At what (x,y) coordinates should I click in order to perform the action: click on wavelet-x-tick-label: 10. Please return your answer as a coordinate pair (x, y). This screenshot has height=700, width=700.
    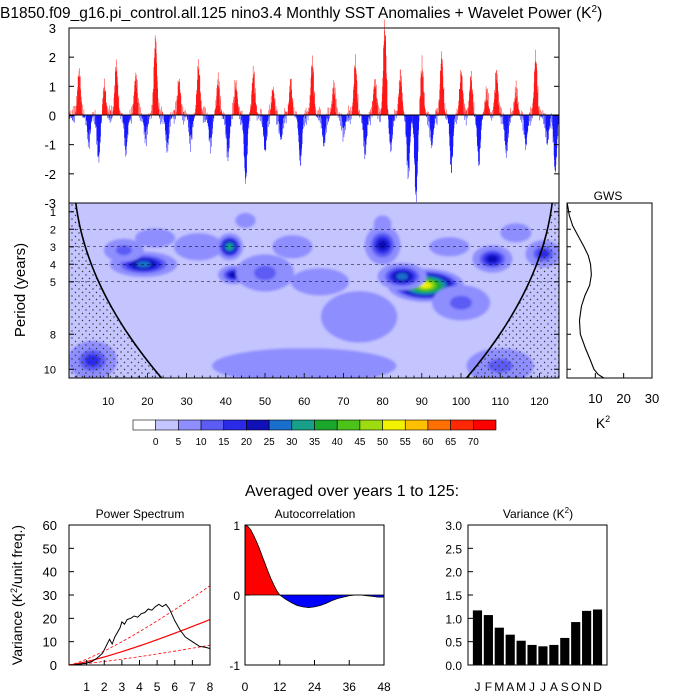
    Looking at the image, I should click on (108, 402).